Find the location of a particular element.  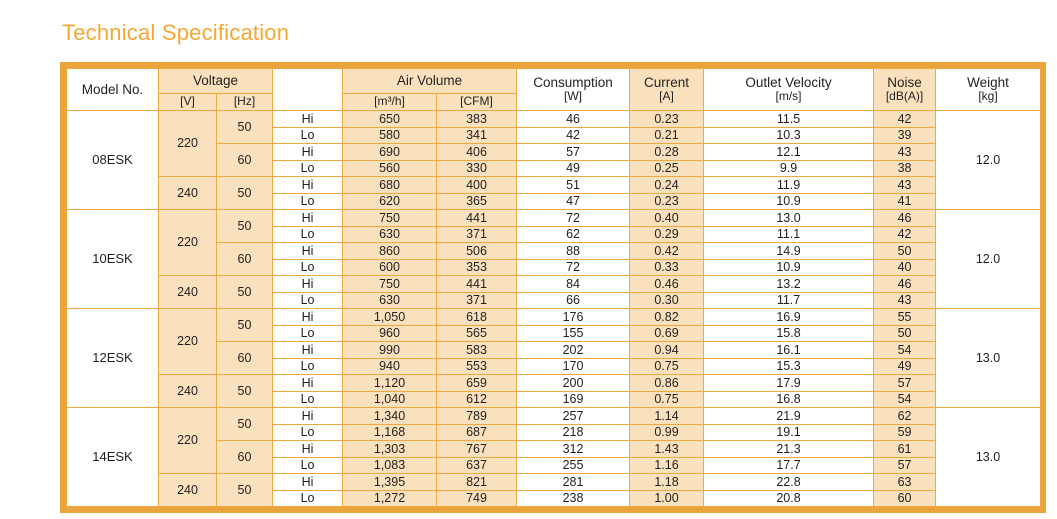

cell-air-cfm: 406 is located at coordinates (477, 152).